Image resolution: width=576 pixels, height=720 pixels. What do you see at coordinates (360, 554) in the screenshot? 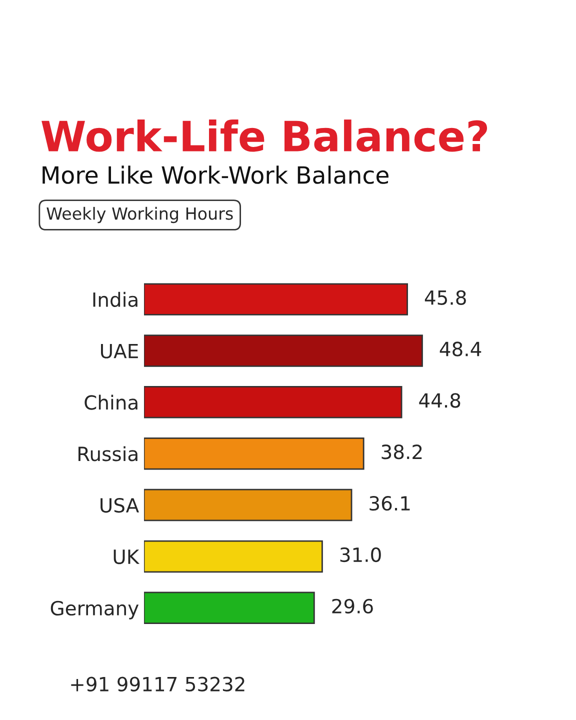
I see `data-label: 31.0` at bounding box center [360, 554].